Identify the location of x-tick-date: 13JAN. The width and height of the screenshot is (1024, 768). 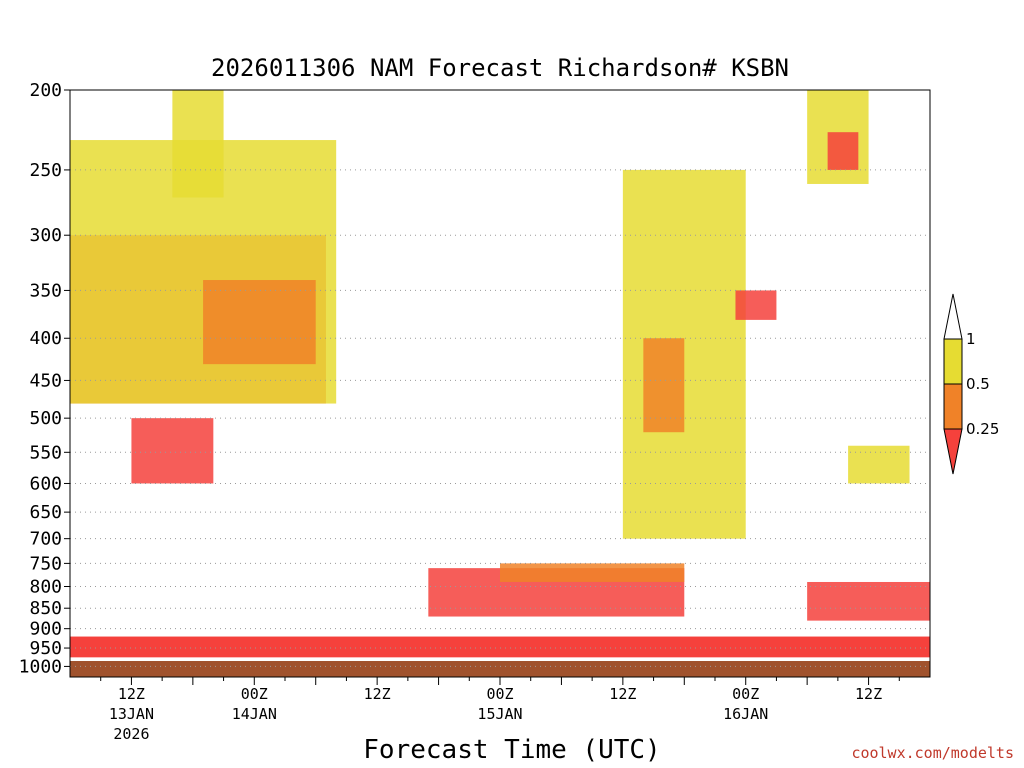
(131, 714).